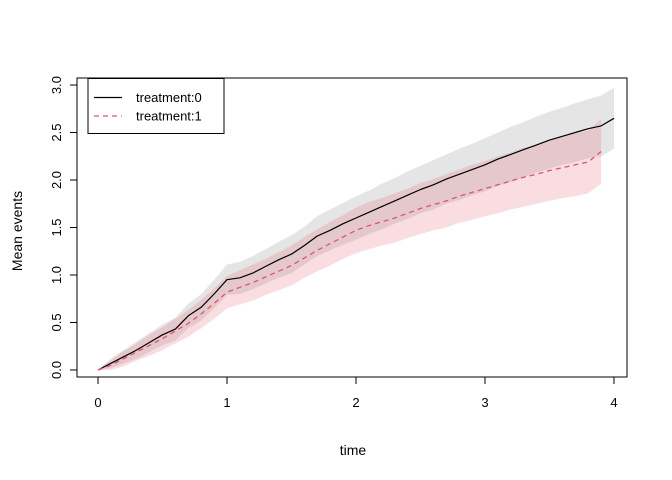  What do you see at coordinates (356, 393) in the screenshot?
I see `x-axis: 0 1 2 3 4` at bounding box center [356, 393].